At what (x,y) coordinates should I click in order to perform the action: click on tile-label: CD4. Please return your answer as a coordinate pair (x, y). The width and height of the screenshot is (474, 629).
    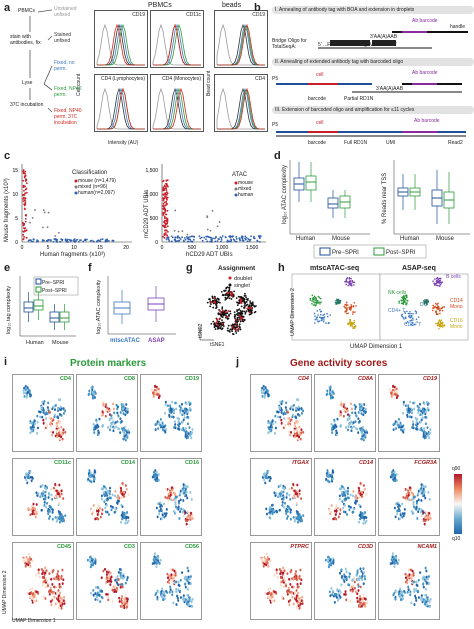
    Looking at the image, I should click on (65, 379).